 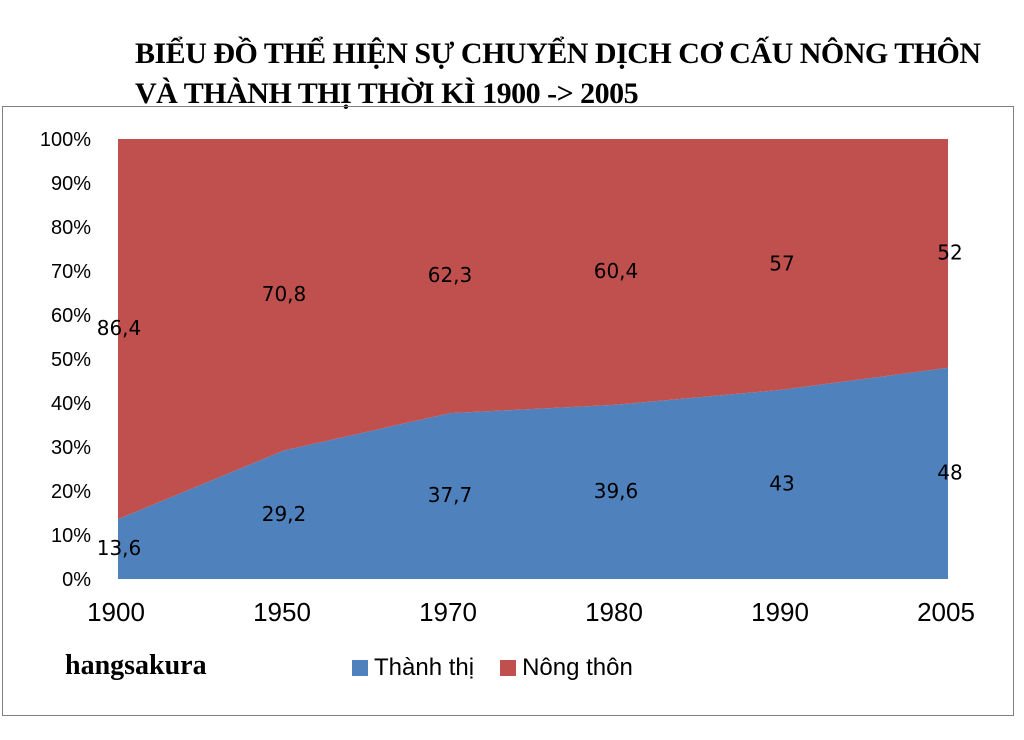 What do you see at coordinates (781, 263) in the screenshot?
I see `data-label-series-1: 57` at bounding box center [781, 263].